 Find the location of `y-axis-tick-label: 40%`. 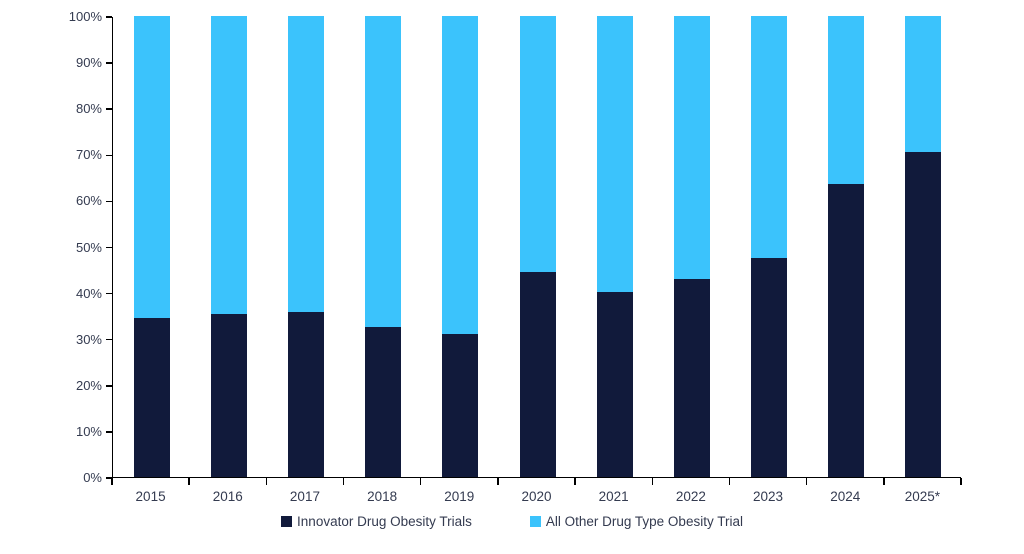

y-axis-tick-label: 40% is located at coordinates (88, 293).